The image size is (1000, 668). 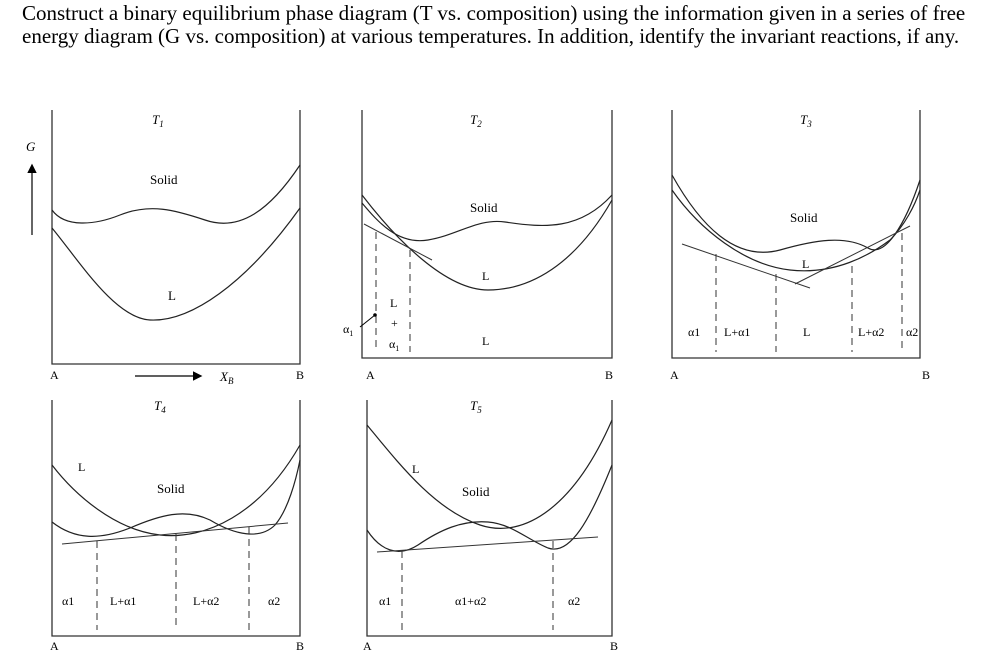 I want to click on g-axis: G, so click(x=31, y=187).